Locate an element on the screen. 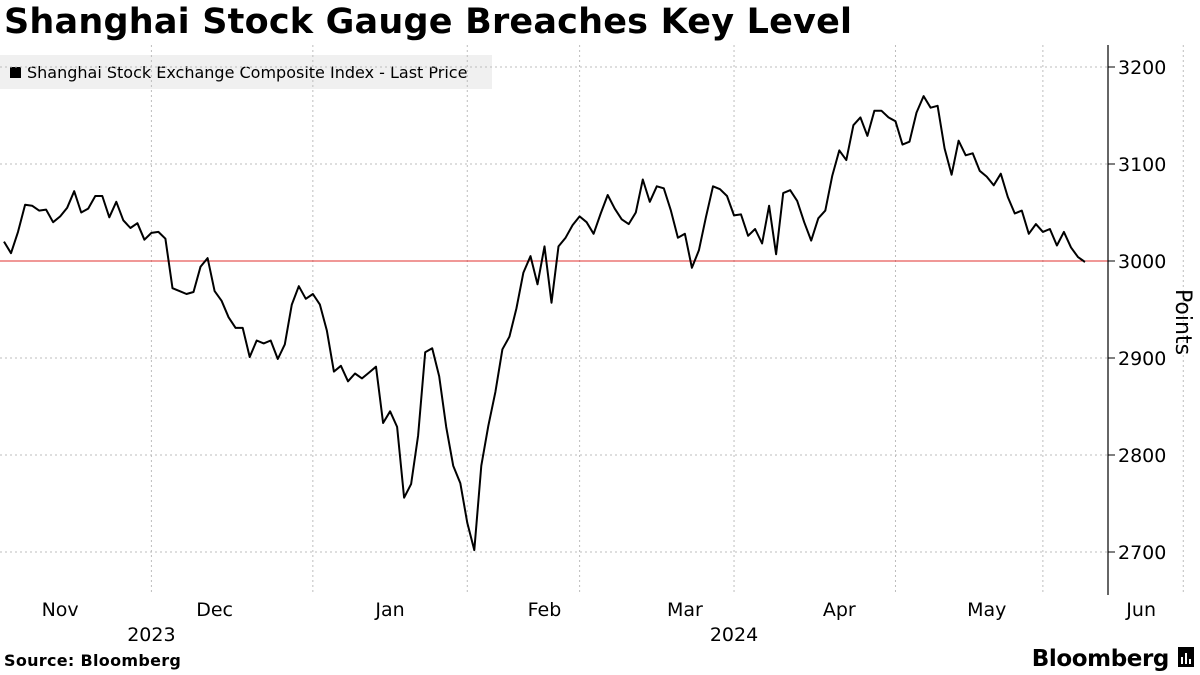 This screenshot has width=1200, height=675. brand-name: Bloomberg is located at coordinates (1100, 659).